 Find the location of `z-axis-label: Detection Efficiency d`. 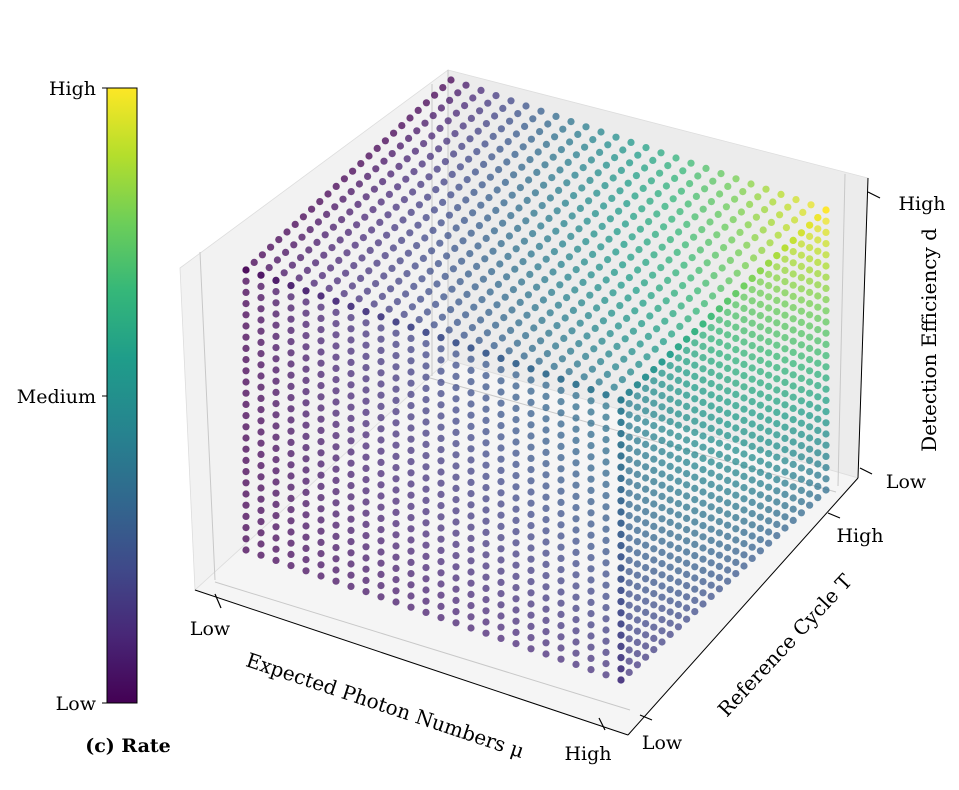

z-axis-label: Detection Efficiency d is located at coordinates (929, 340).